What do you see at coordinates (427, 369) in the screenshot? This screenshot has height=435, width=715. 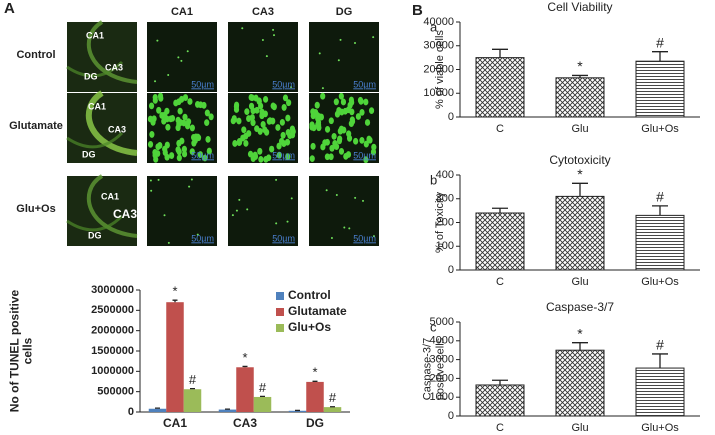 I see `y-axis-label: Caspase-3/7` at bounding box center [427, 369].